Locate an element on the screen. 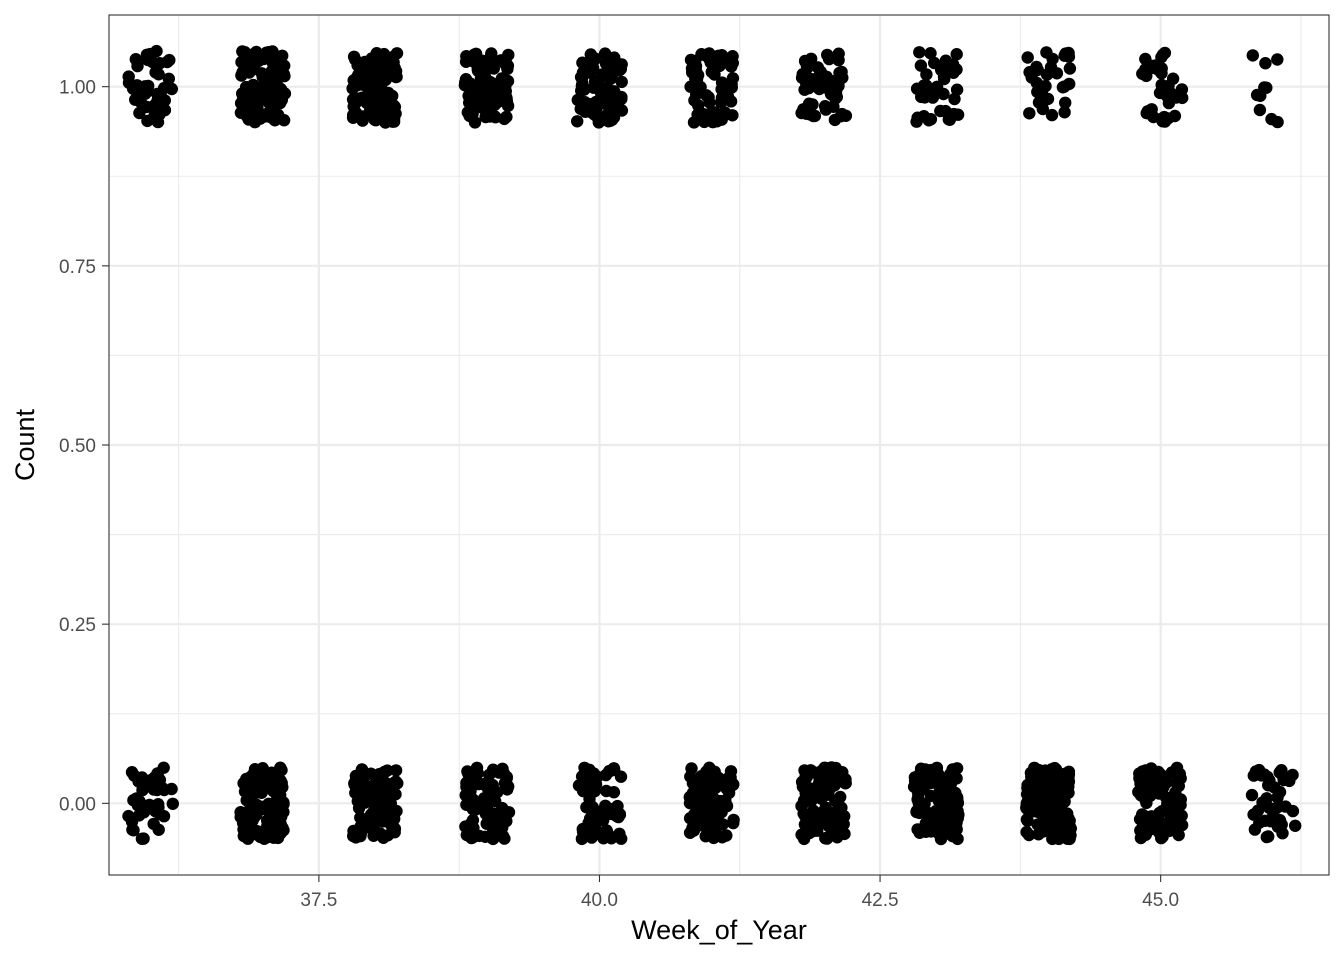 This screenshot has width=1344, height=965. x-tick-label: 45.0 is located at coordinates (1160, 900).